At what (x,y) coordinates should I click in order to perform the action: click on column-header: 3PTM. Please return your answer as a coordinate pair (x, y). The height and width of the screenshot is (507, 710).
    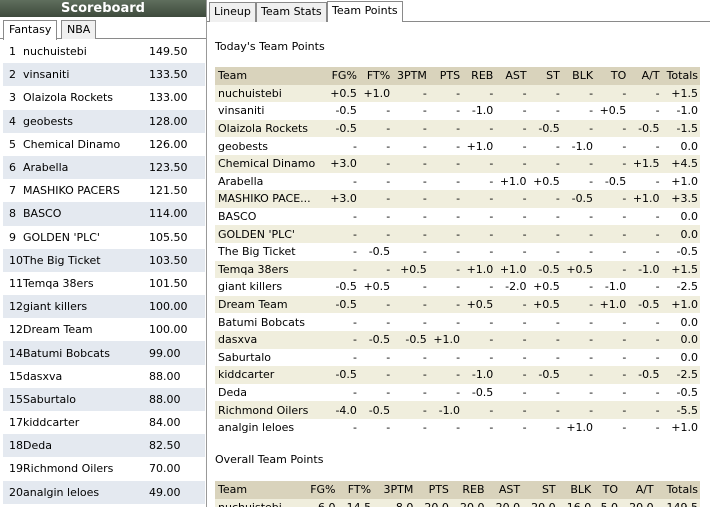
    Looking at the image, I should click on (394, 490).